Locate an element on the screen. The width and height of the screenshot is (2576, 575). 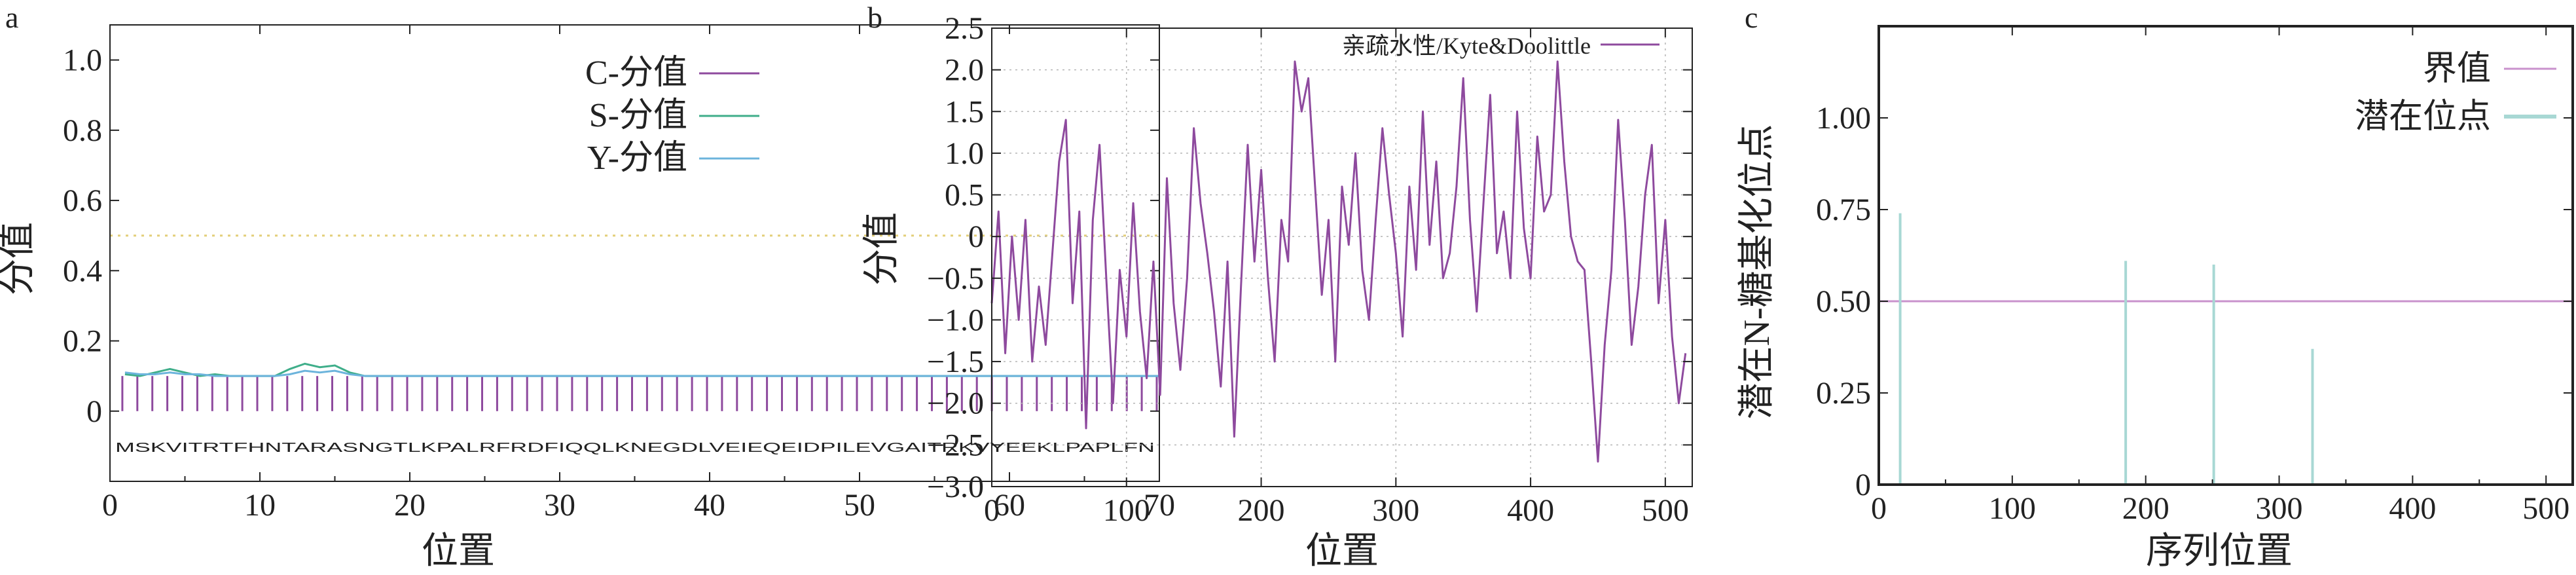
panel-a-x-tick-label: 30 is located at coordinates (559, 505).